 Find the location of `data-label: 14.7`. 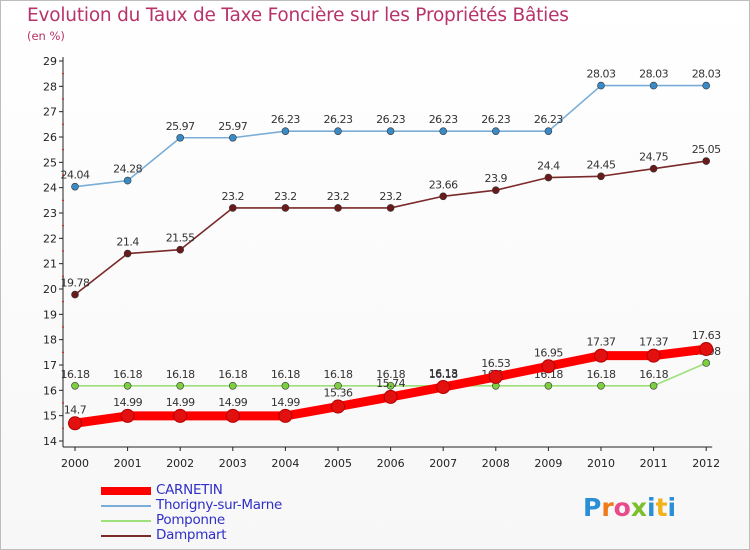

data-label: 14.7 is located at coordinates (75, 409).